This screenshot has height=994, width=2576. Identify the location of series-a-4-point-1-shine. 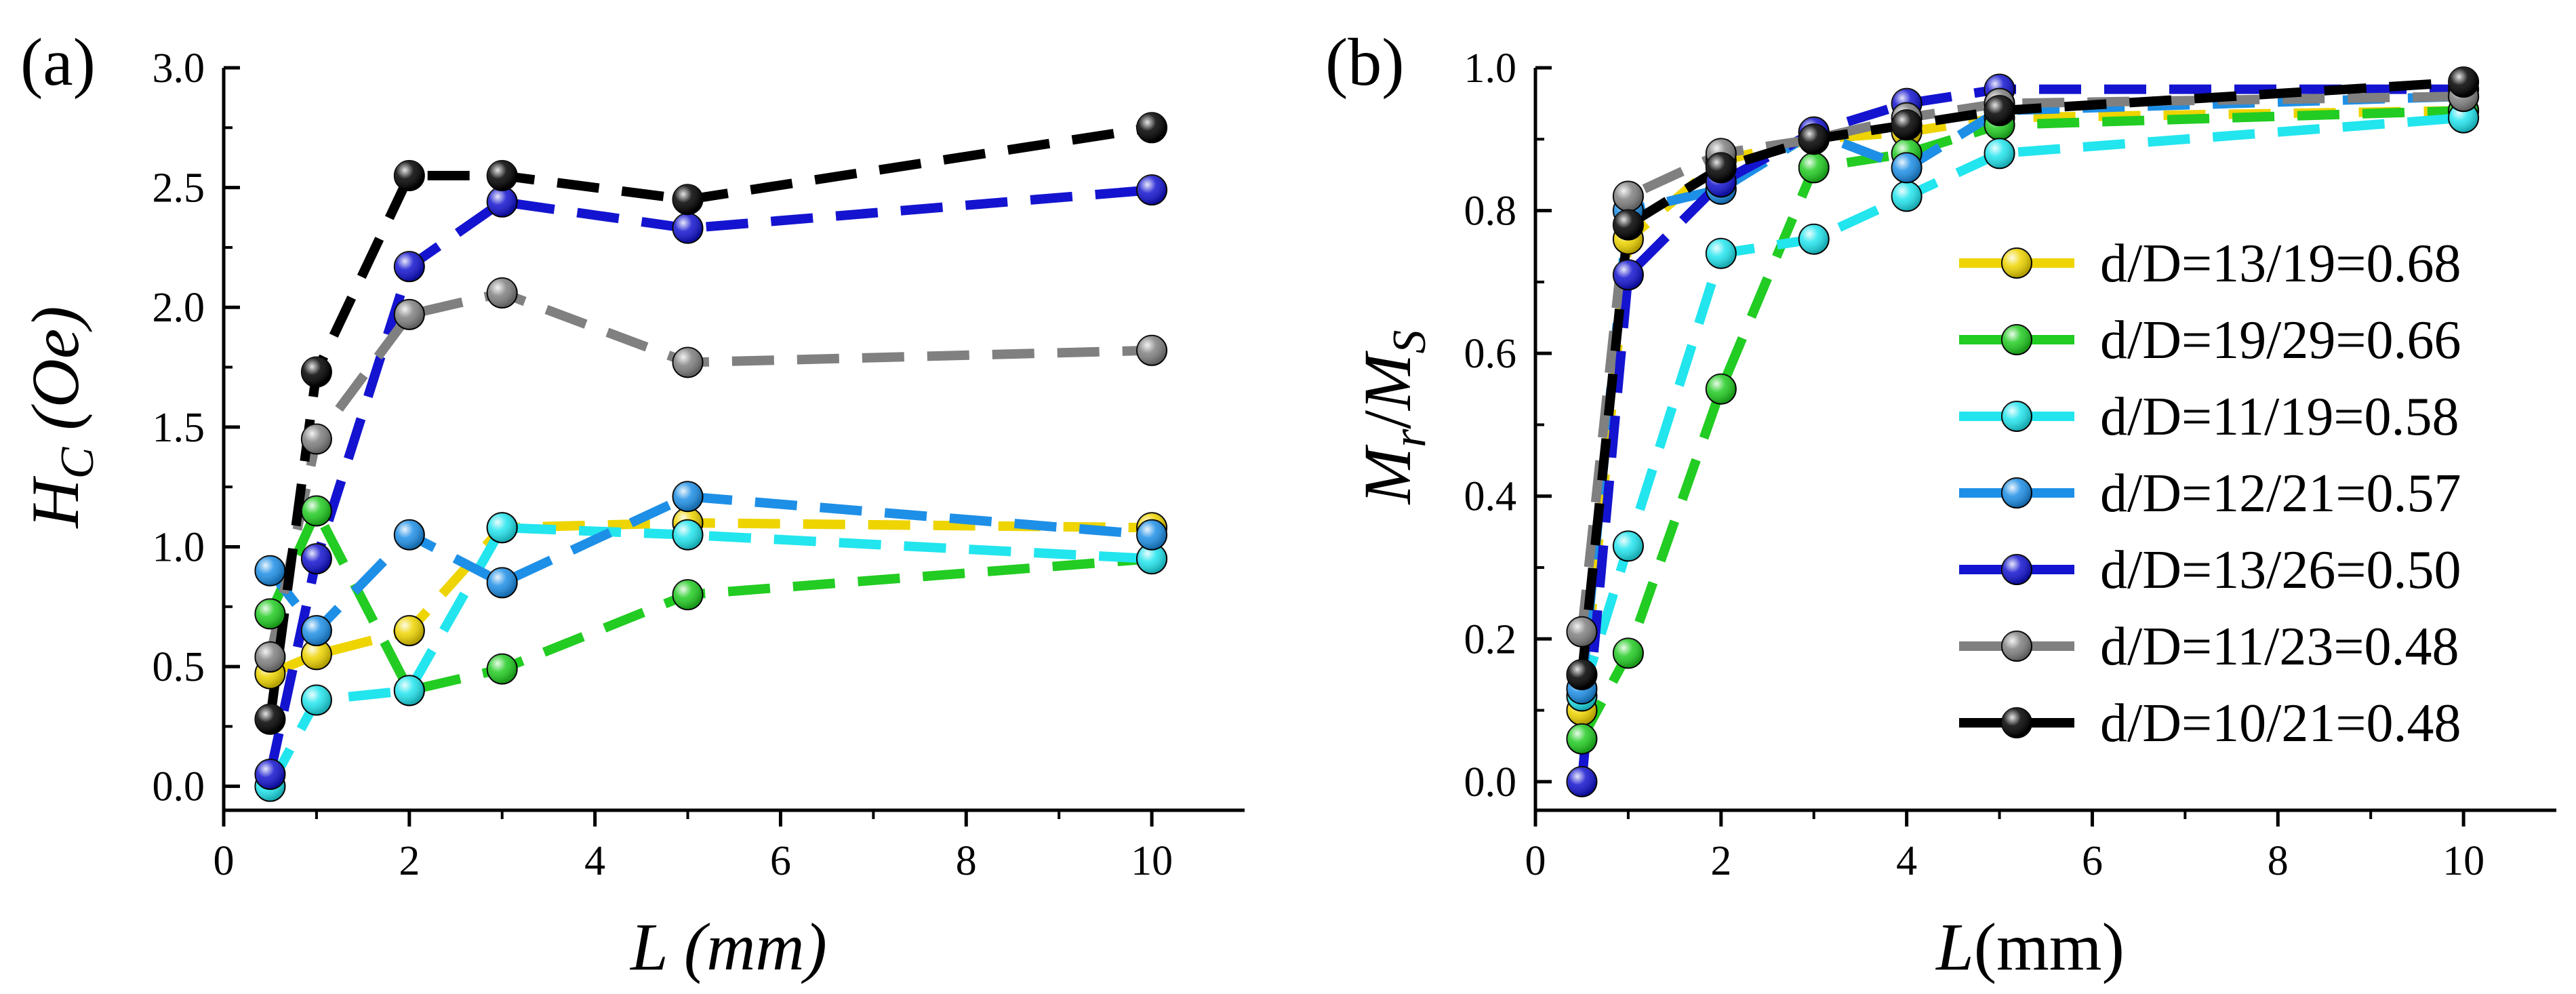
(316, 559).